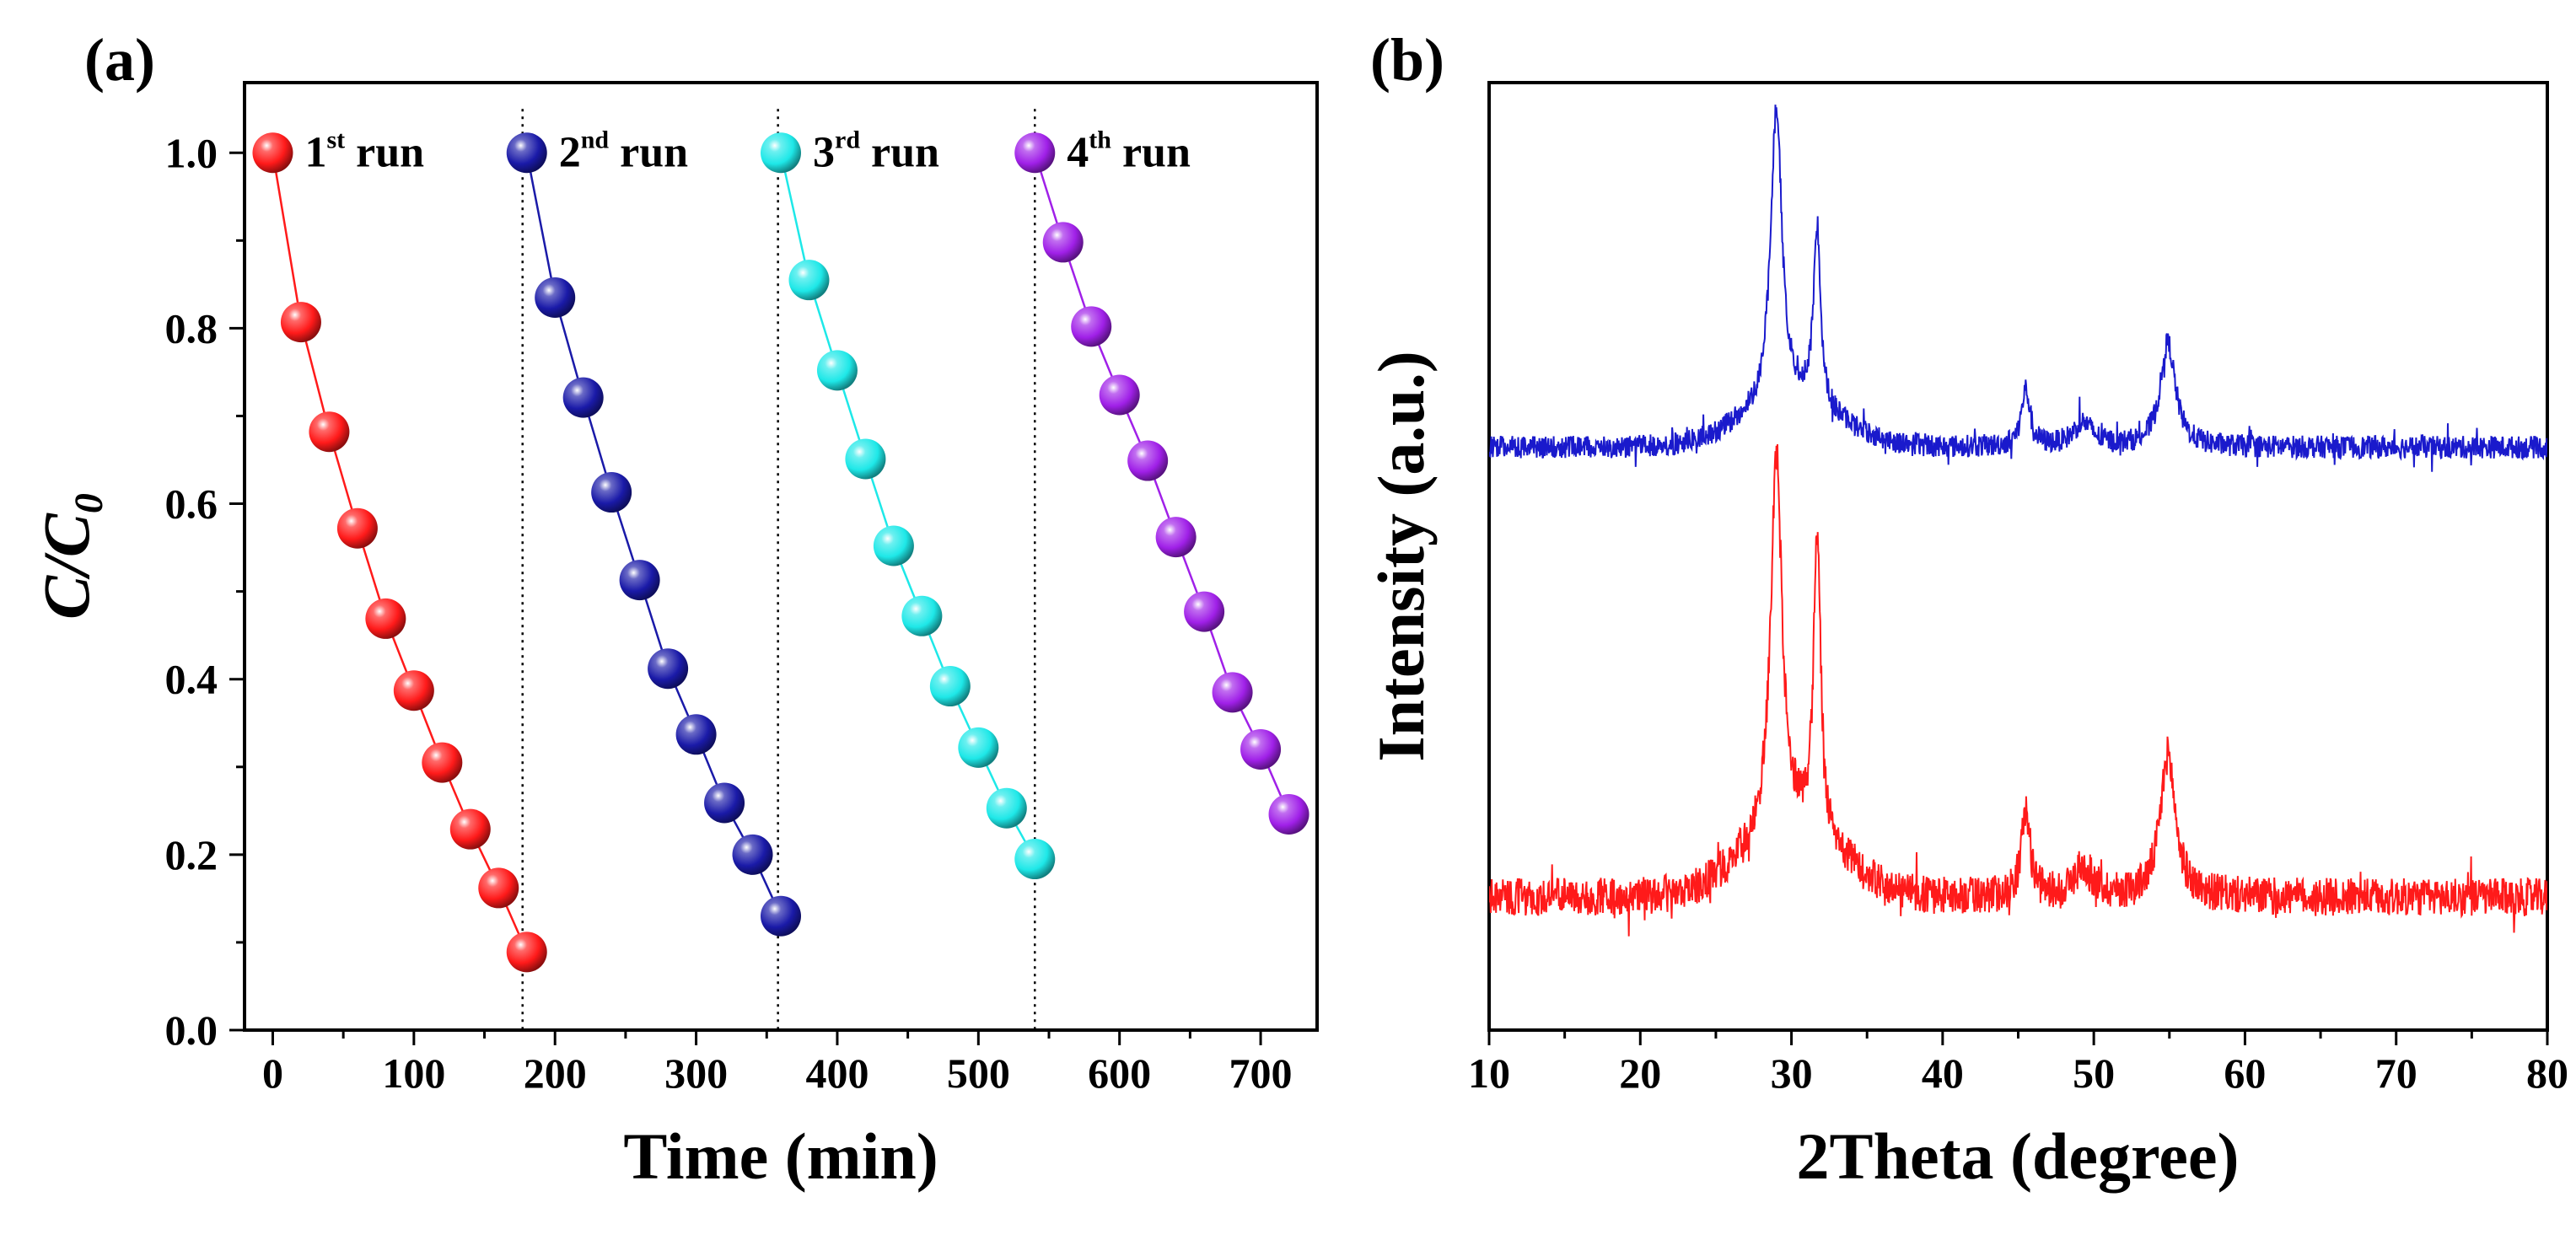 Image resolution: width=2576 pixels, height=1240 pixels. I want to click on y-tick-label: 0.2, so click(191, 854).